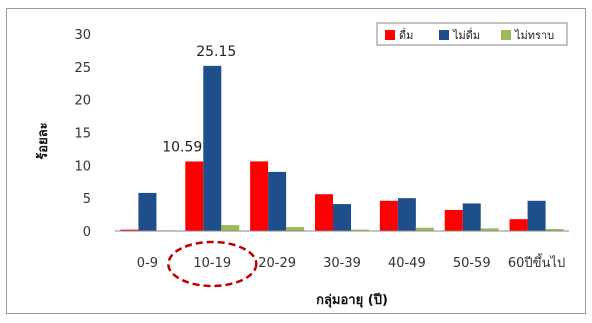 The image size is (592, 323). Describe the element at coordinates (406, 34) in the screenshot. I see `legend-label: ดื่ม` at that location.